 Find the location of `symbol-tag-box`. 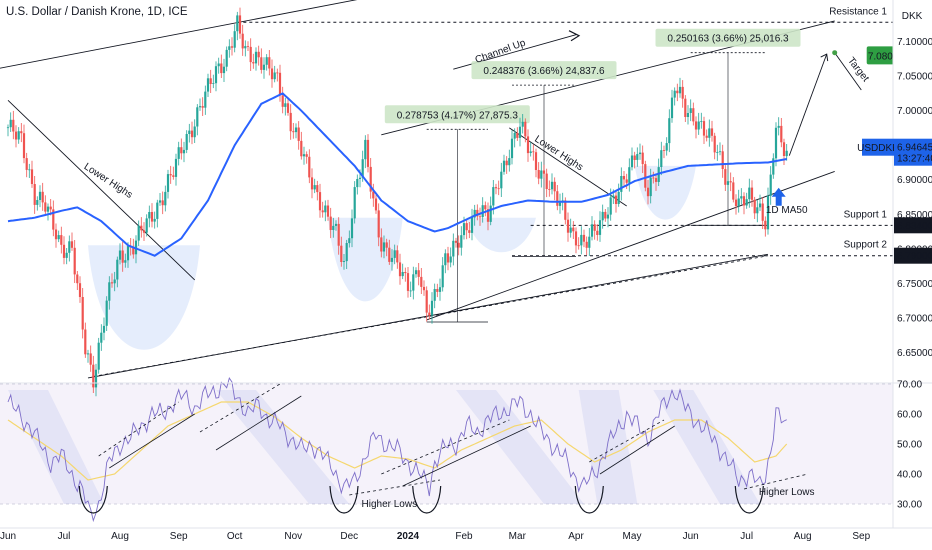

symbol-tag-box is located at coordinates (878, 147).